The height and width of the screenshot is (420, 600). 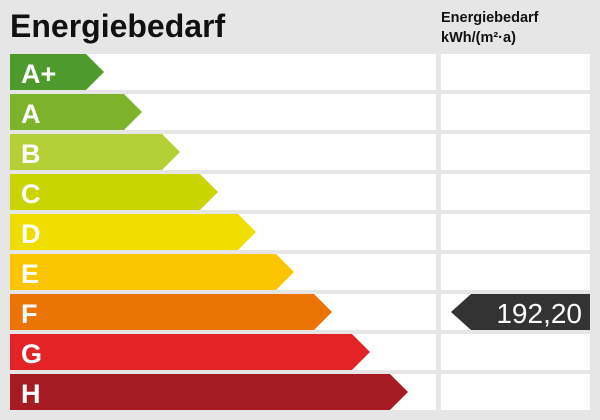 I want to click on value-cell-C, so click(x=515, y=192).